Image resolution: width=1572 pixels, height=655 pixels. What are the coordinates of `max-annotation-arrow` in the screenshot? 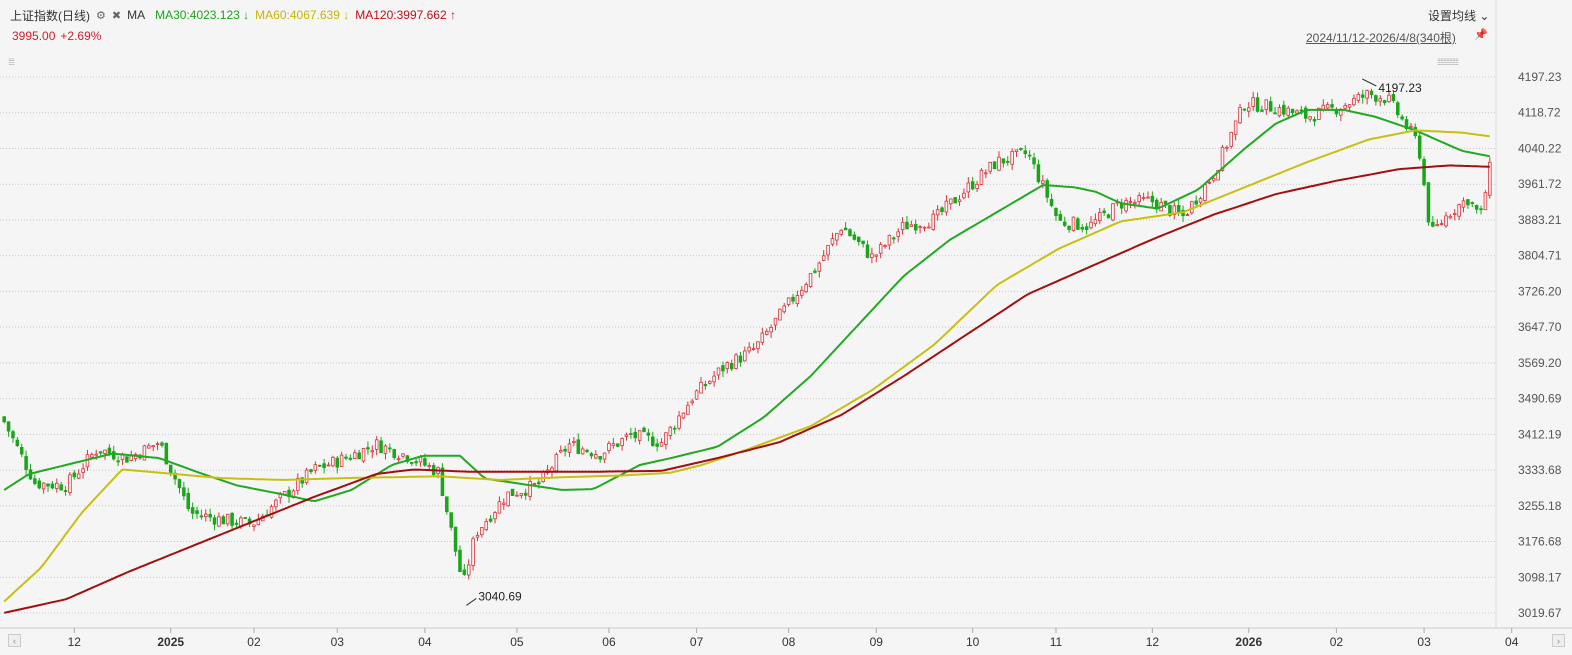 It's located at (1369, 82).